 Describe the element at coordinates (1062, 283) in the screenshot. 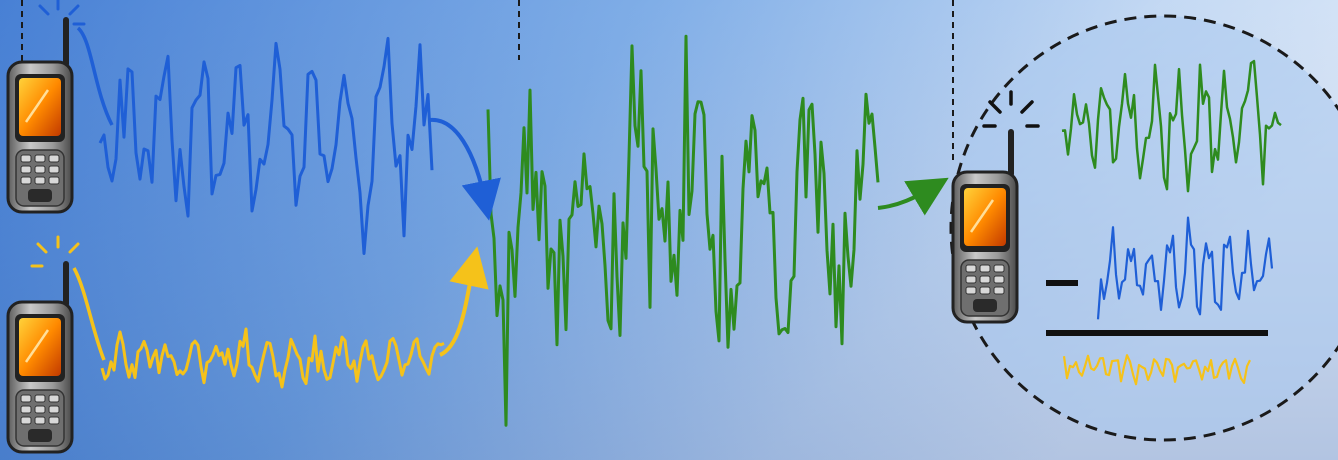

I see `minus-sign-icon` at that location.